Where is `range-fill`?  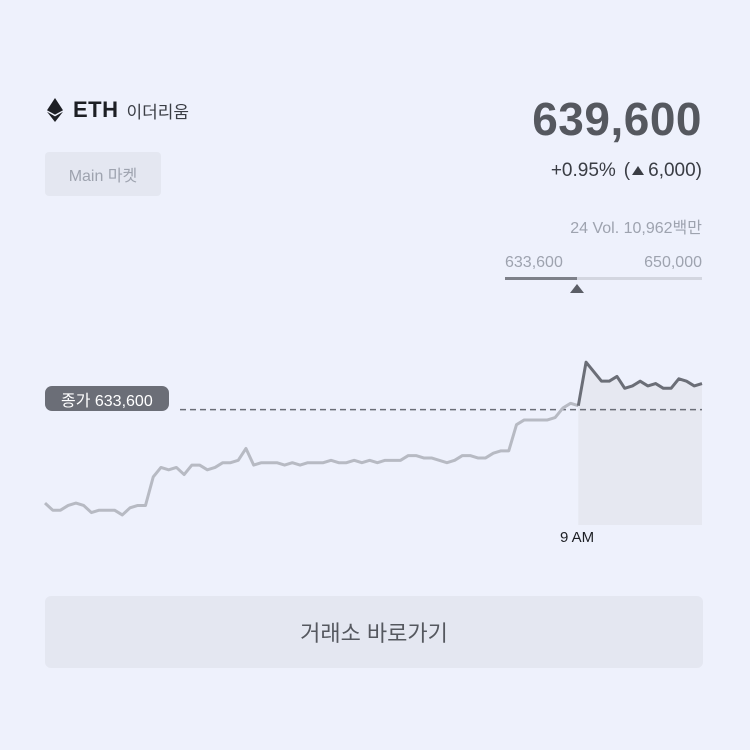
range-fill is located at coordinates (541, 278).